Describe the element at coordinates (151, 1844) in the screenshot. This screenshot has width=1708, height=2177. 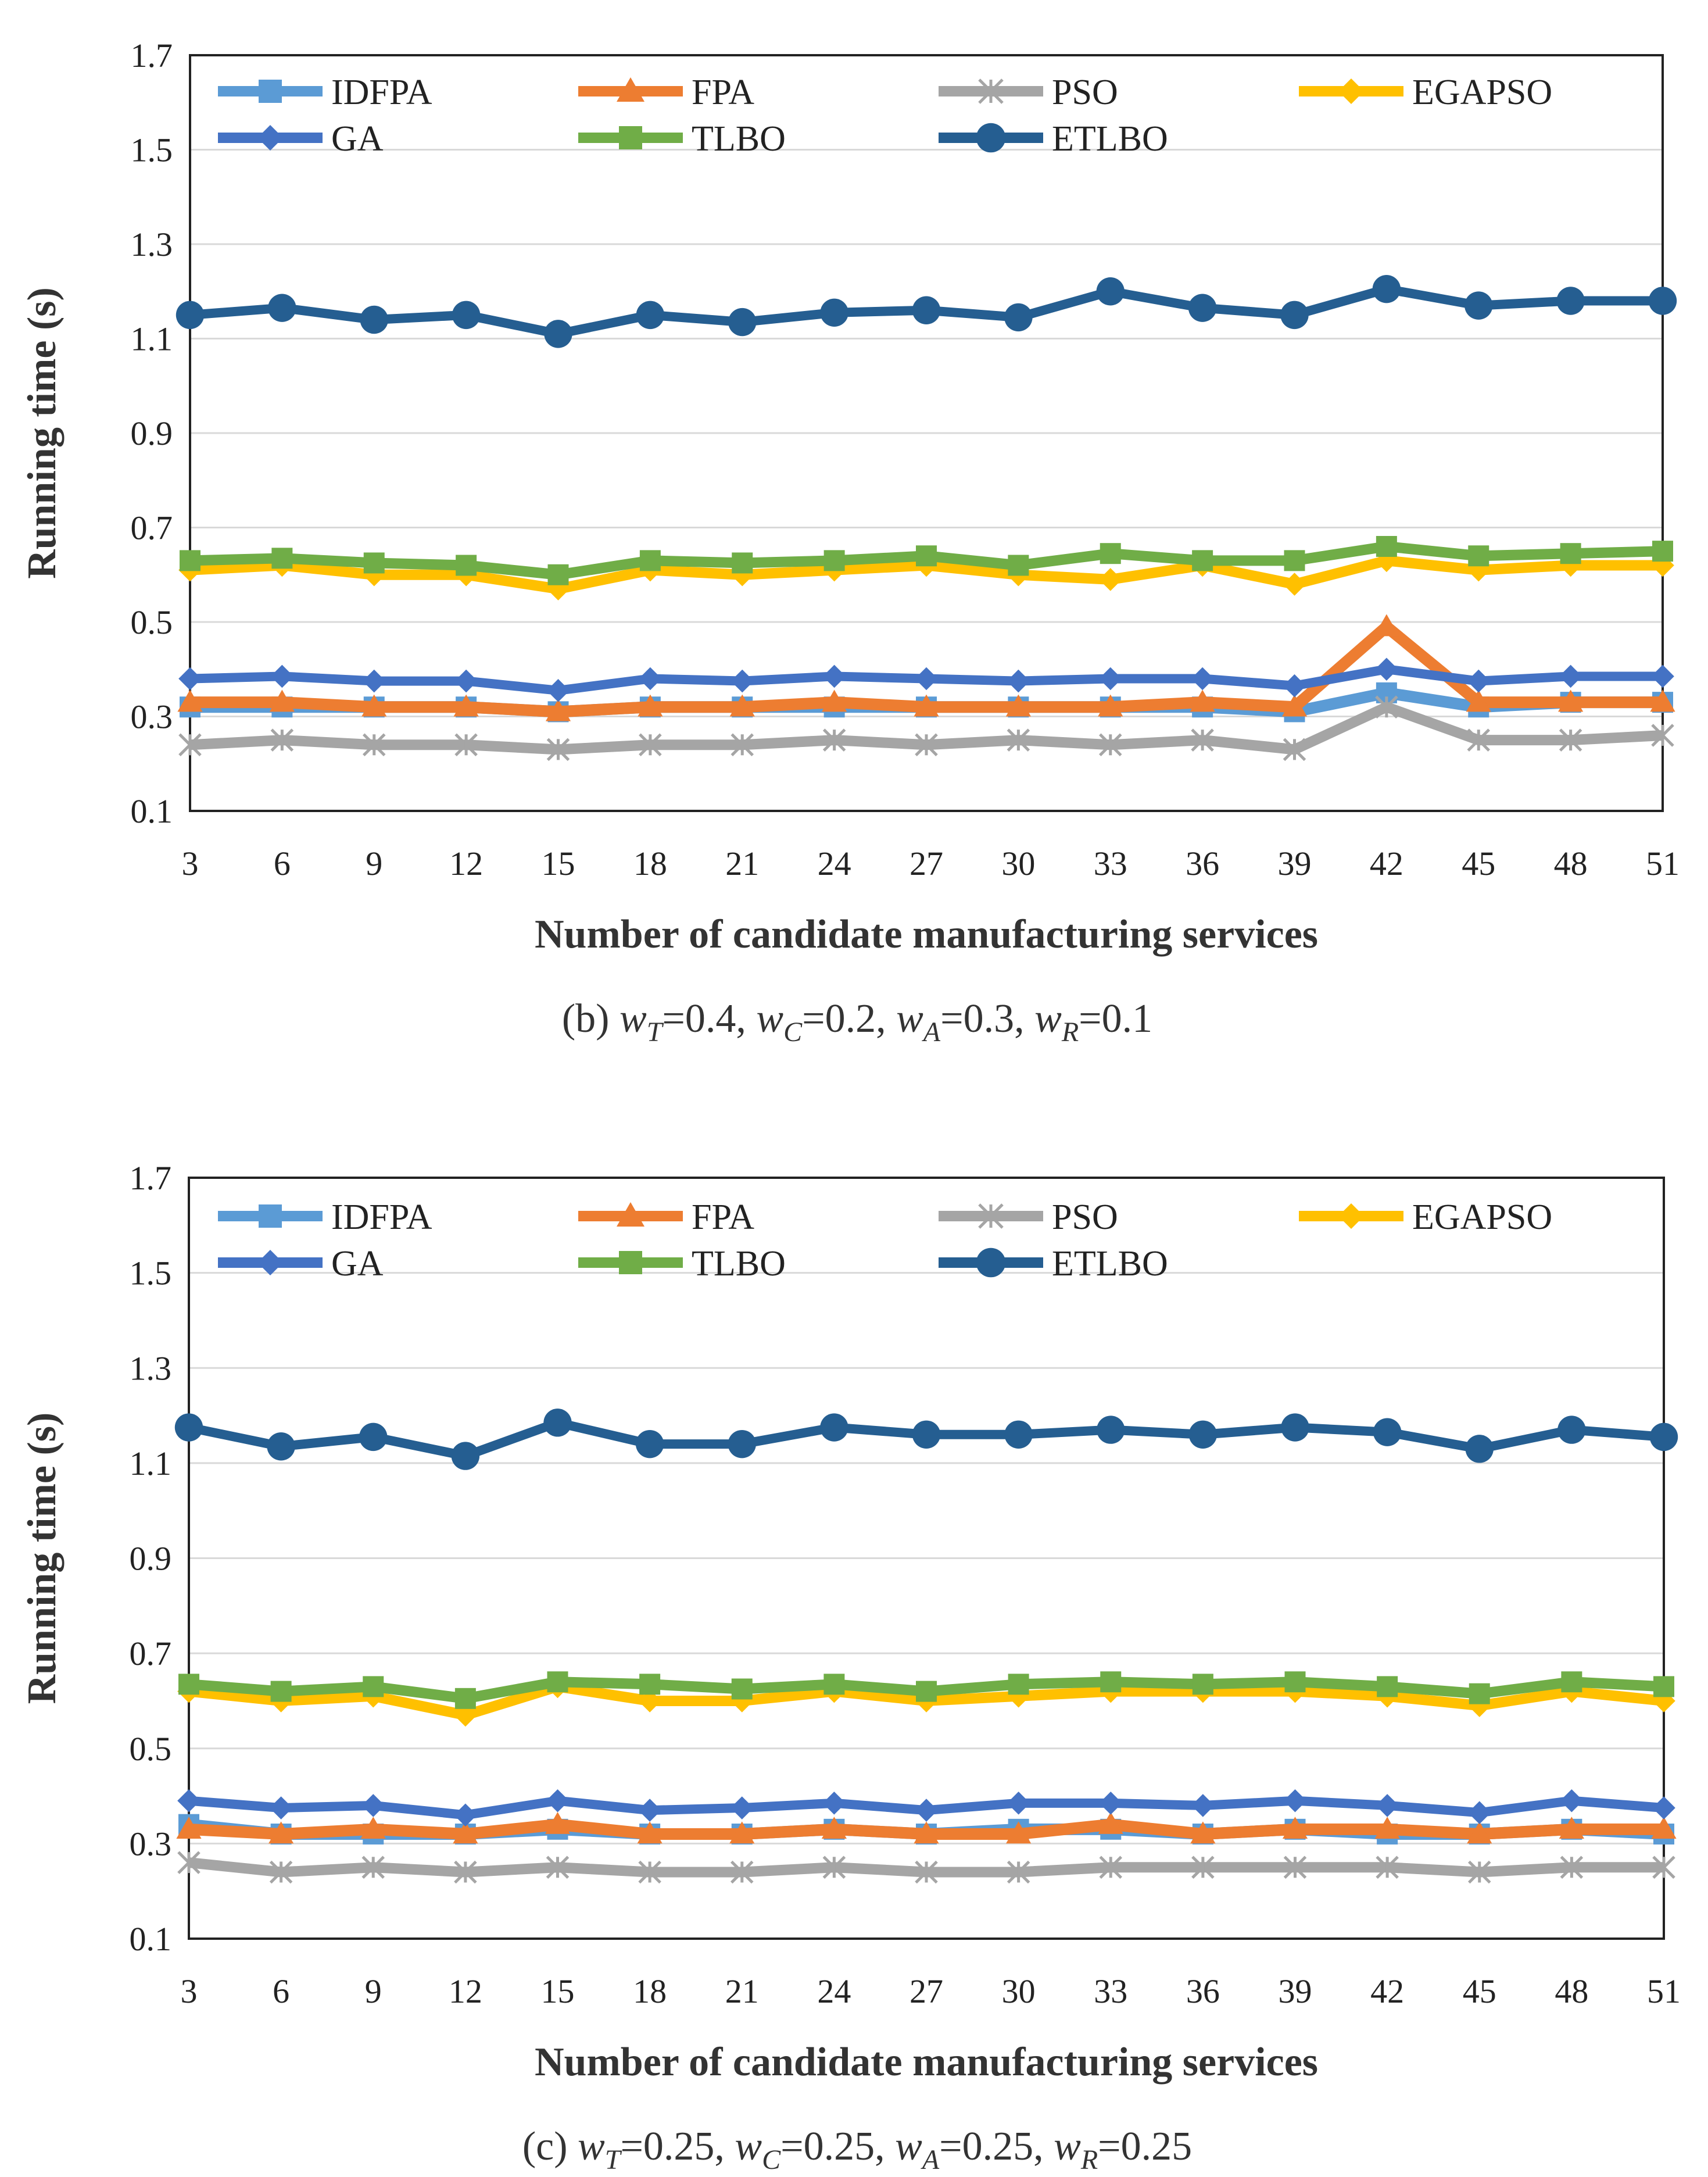
I see `y-tick-label: 0.3` at that location.